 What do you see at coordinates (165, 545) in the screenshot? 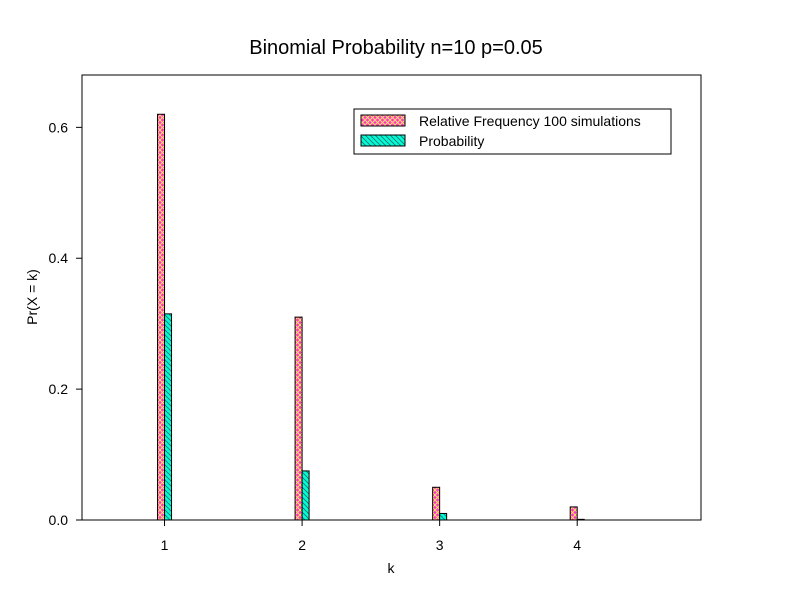
I see `x-tick-label: 1` at bounding box center [165, 545].